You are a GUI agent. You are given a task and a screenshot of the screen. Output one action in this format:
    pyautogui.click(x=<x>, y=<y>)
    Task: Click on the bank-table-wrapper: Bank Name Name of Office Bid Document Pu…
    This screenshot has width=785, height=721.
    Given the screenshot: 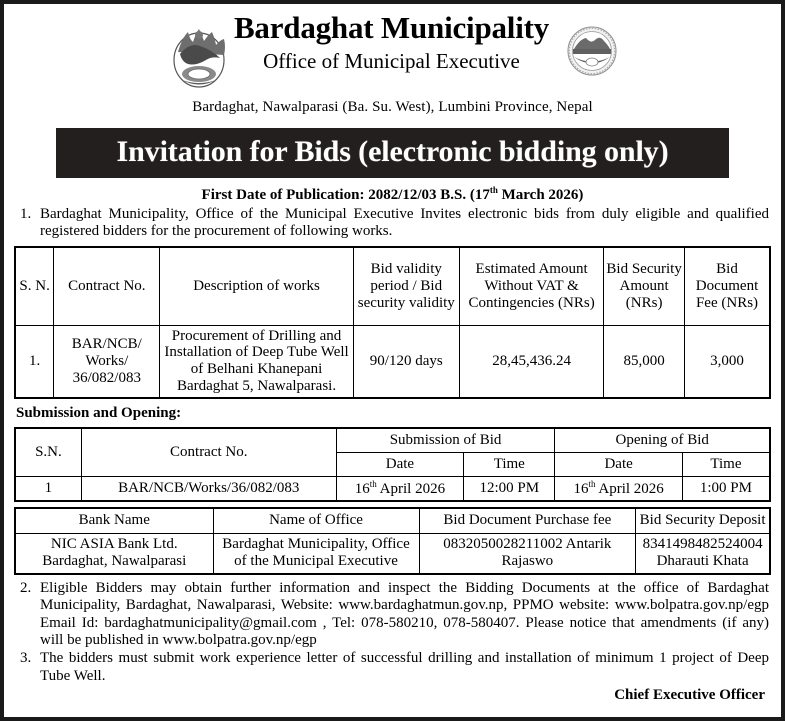 What is the action you would take?
    pyautogui.click(x=392, y=540)
    